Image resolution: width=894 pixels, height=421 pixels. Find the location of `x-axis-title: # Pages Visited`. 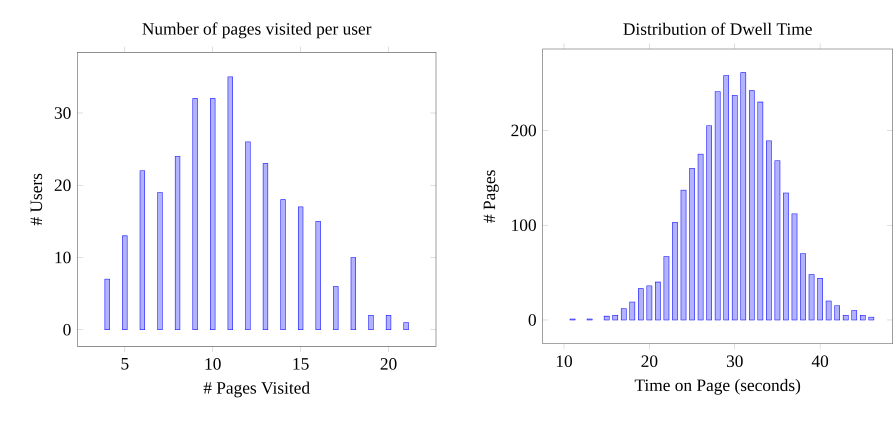

x-axis-title: # Pages Visited is located at coordinates (257, 390).